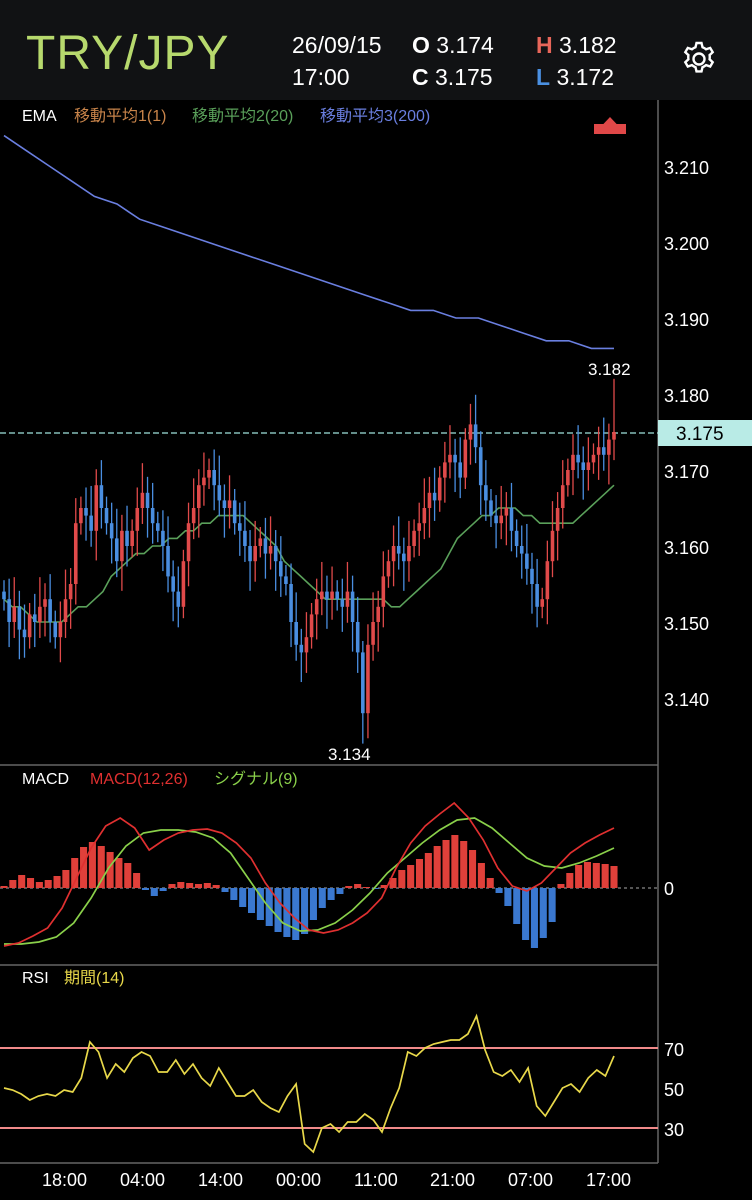  I want to click on rsi-legend: 期間(14), so click(94, 978).